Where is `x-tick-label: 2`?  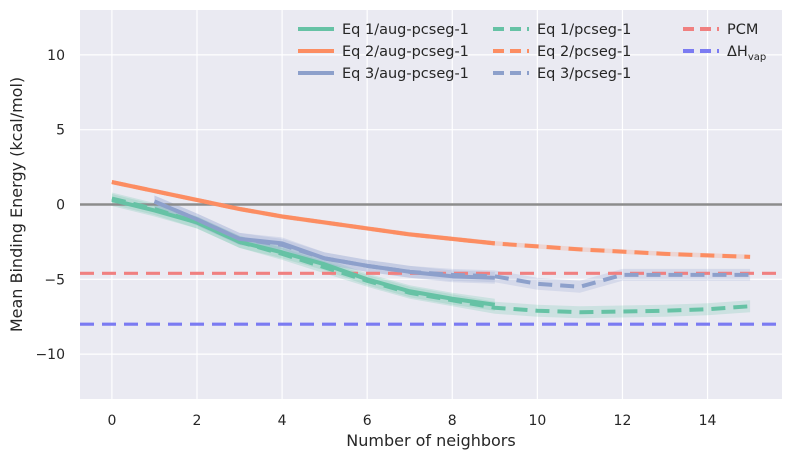
x-tick-label: 2 is located at coordinates (197, 421).